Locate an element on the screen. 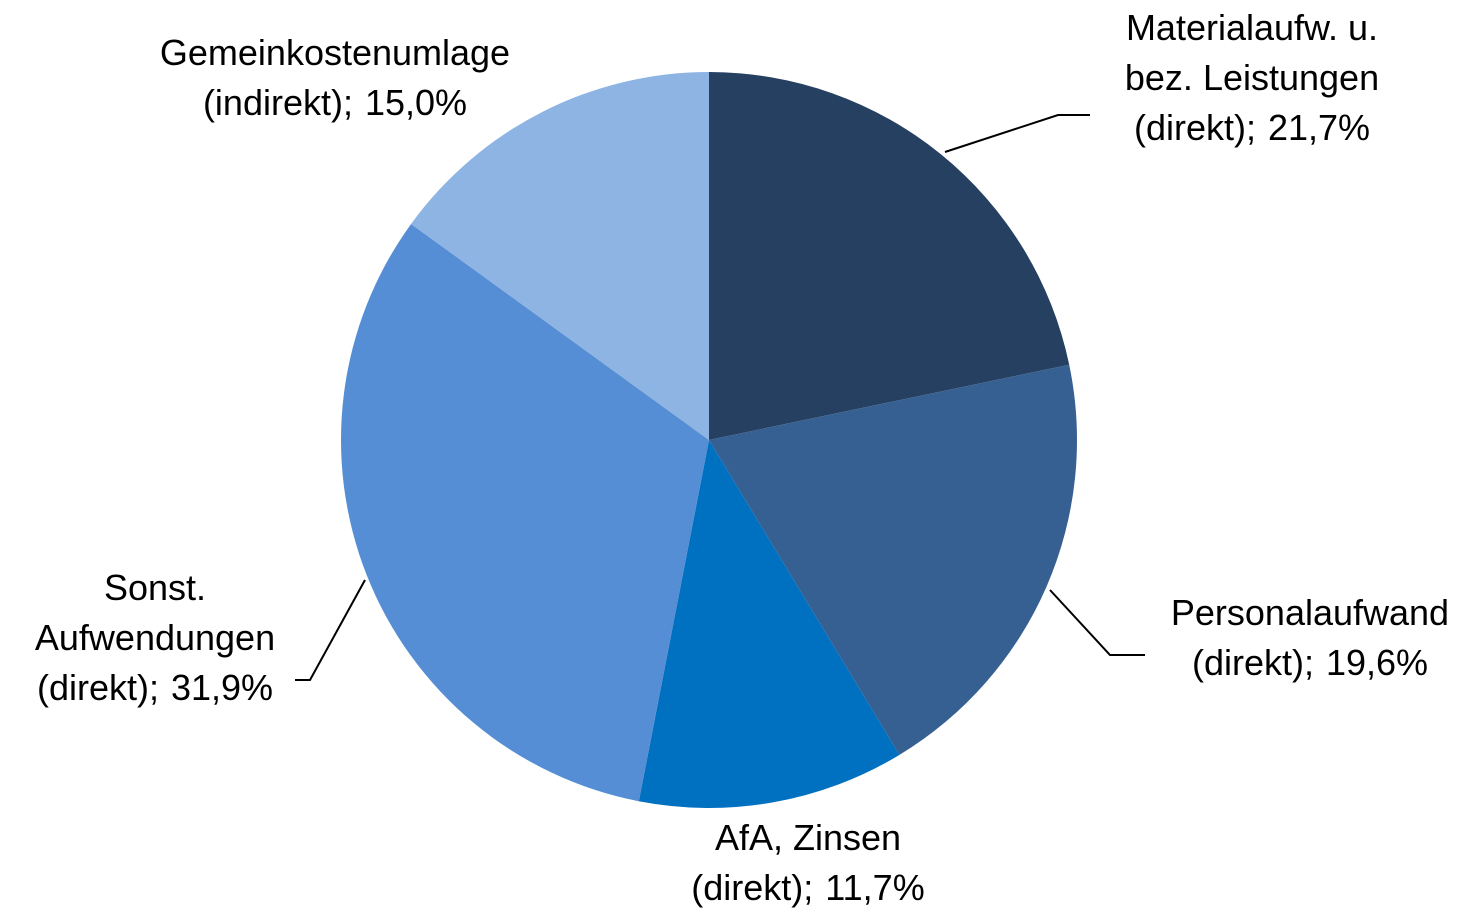 The image size is (1479, 913). category-label: Materialaufw. u. is located at coordinates (1252, 27).